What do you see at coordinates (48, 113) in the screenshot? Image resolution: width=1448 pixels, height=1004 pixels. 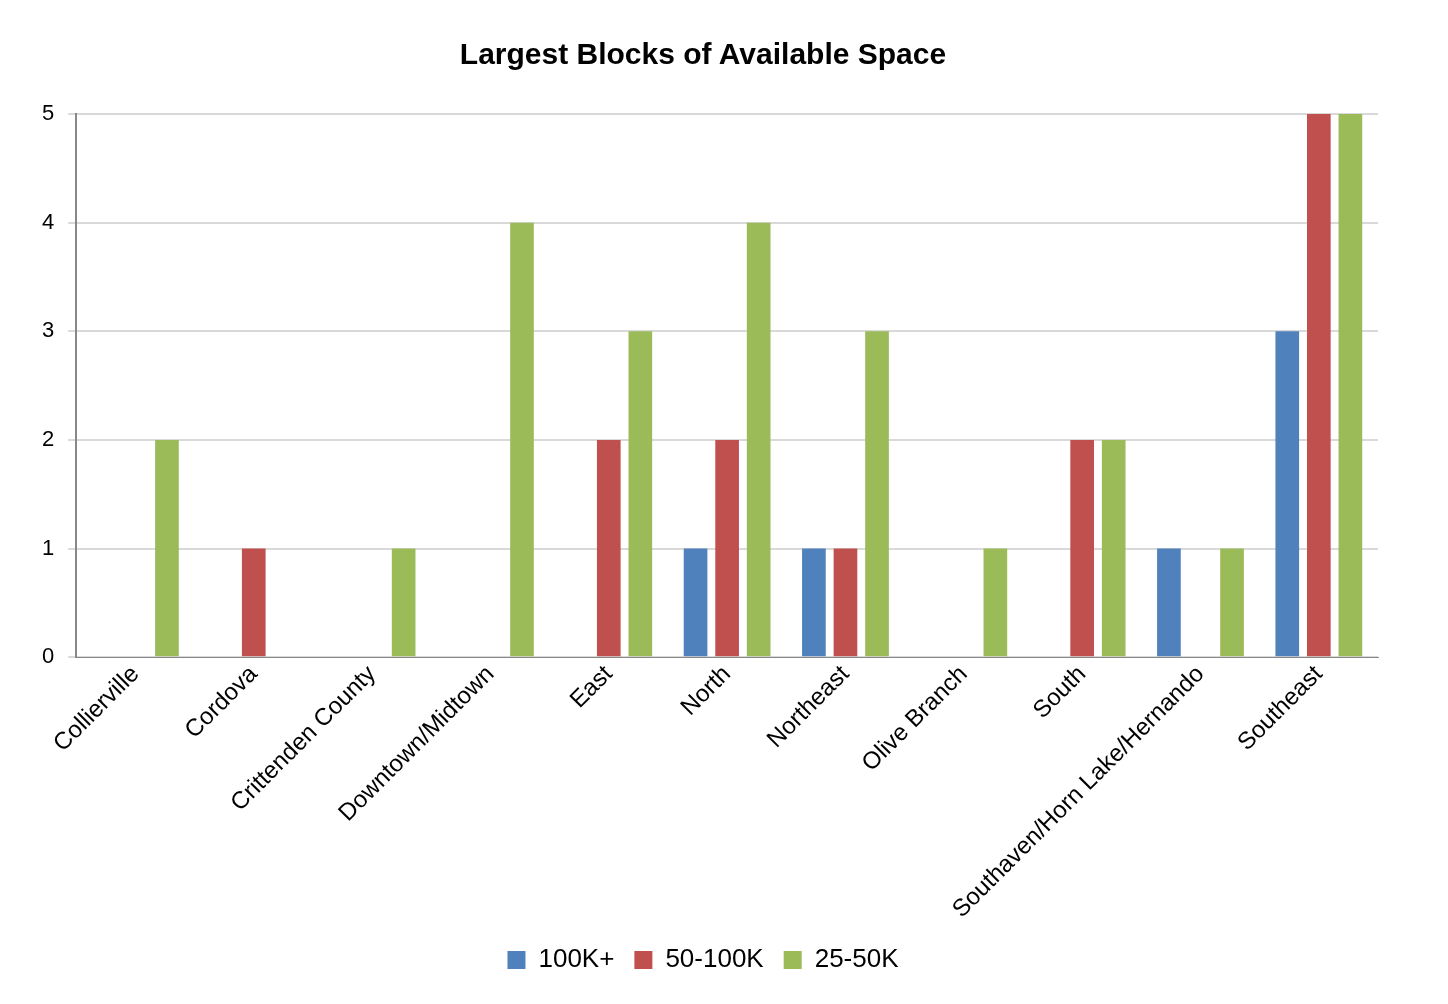 I see `y-tick-label: 5` at bounding box center [48, 113].